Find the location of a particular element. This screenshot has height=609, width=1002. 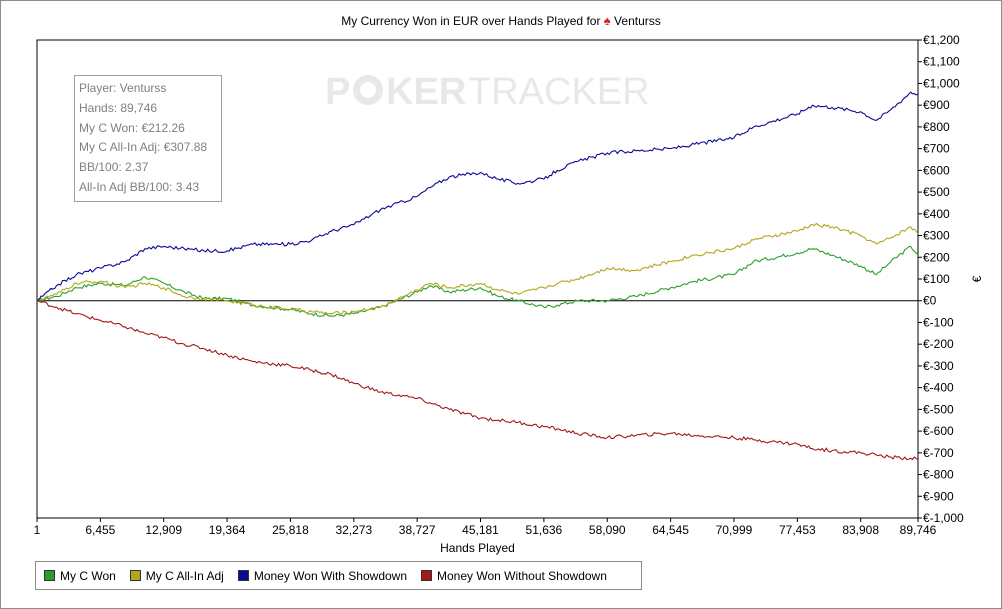

y-tick-label: €100 is located at coordinates (936, 279).